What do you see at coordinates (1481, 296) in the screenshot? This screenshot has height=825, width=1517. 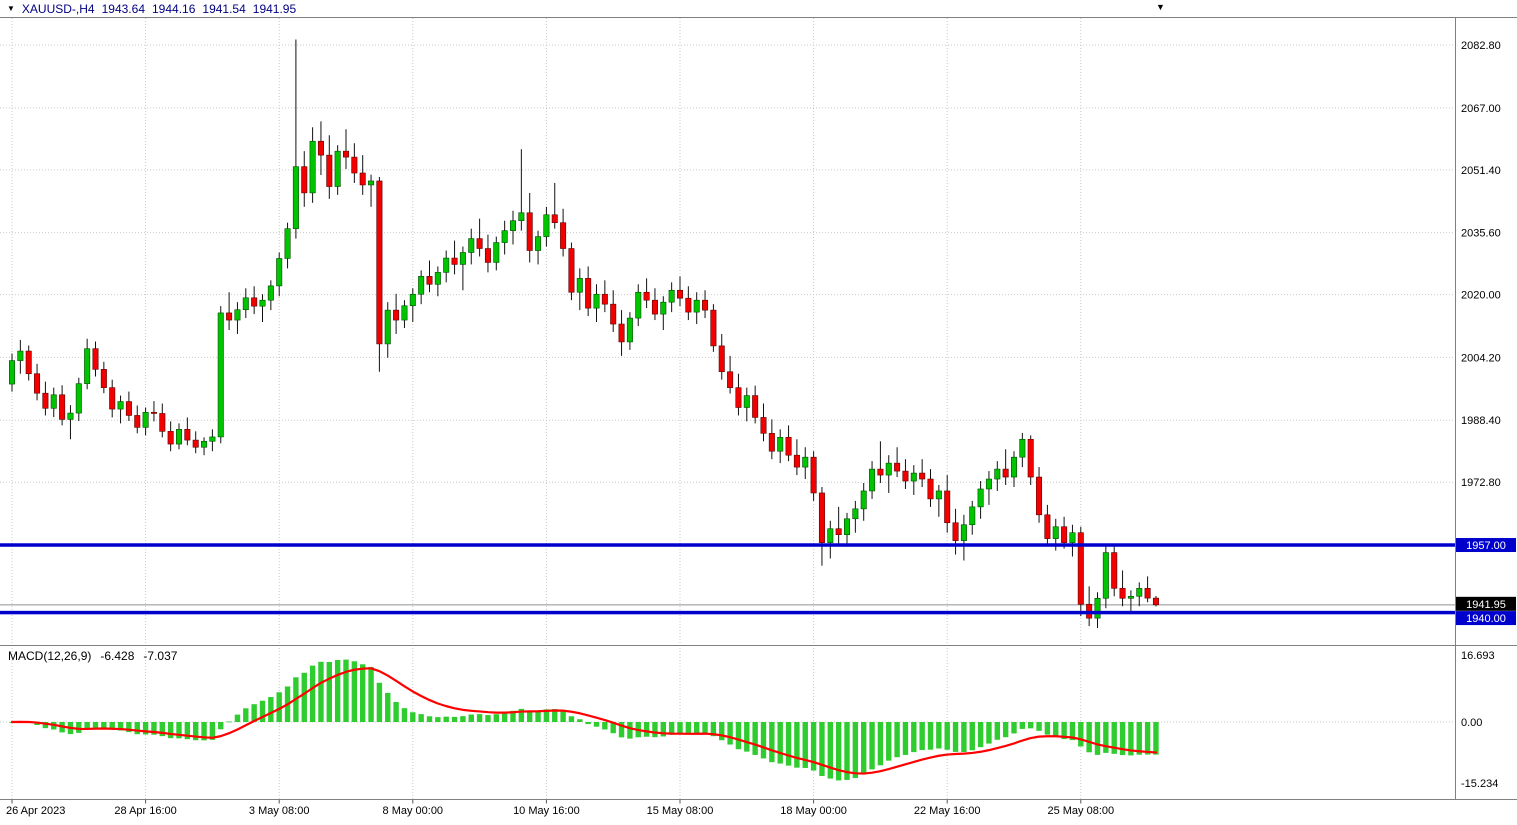 I see `price-axis-label: 2020.00` at bounding box center [1481, 296].